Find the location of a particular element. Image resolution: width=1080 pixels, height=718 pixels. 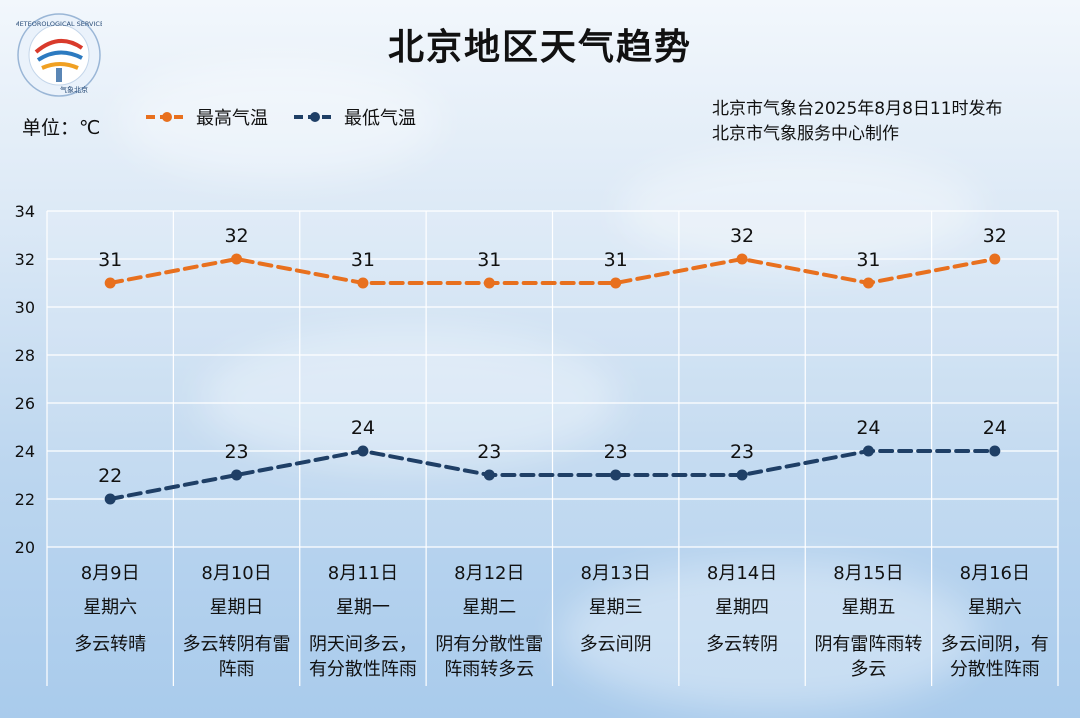

x-weekday-label: 星期日 is located at coordinates (237, 607).